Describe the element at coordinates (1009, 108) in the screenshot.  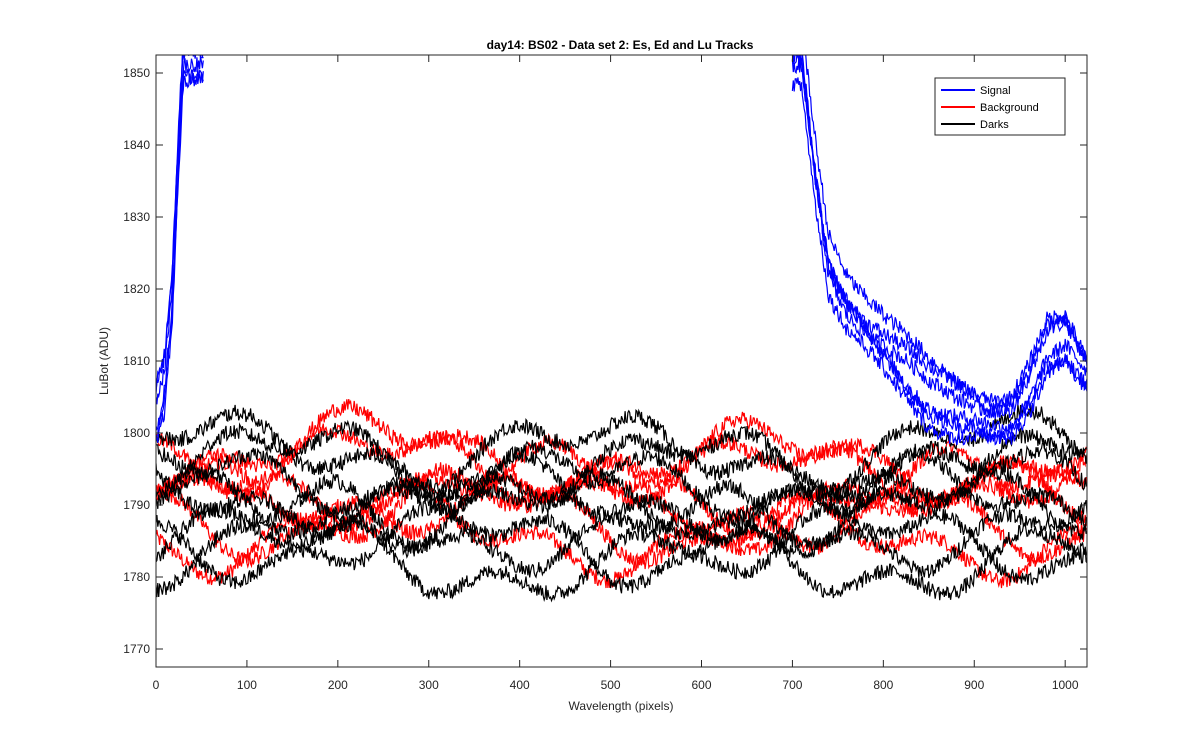
I see `legend-label-background: Background` at that location.